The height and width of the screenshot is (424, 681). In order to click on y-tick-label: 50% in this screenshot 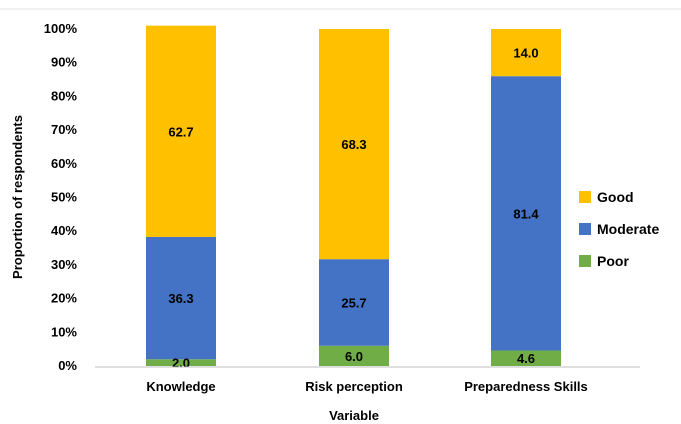, I will do `click(64, 197)`.